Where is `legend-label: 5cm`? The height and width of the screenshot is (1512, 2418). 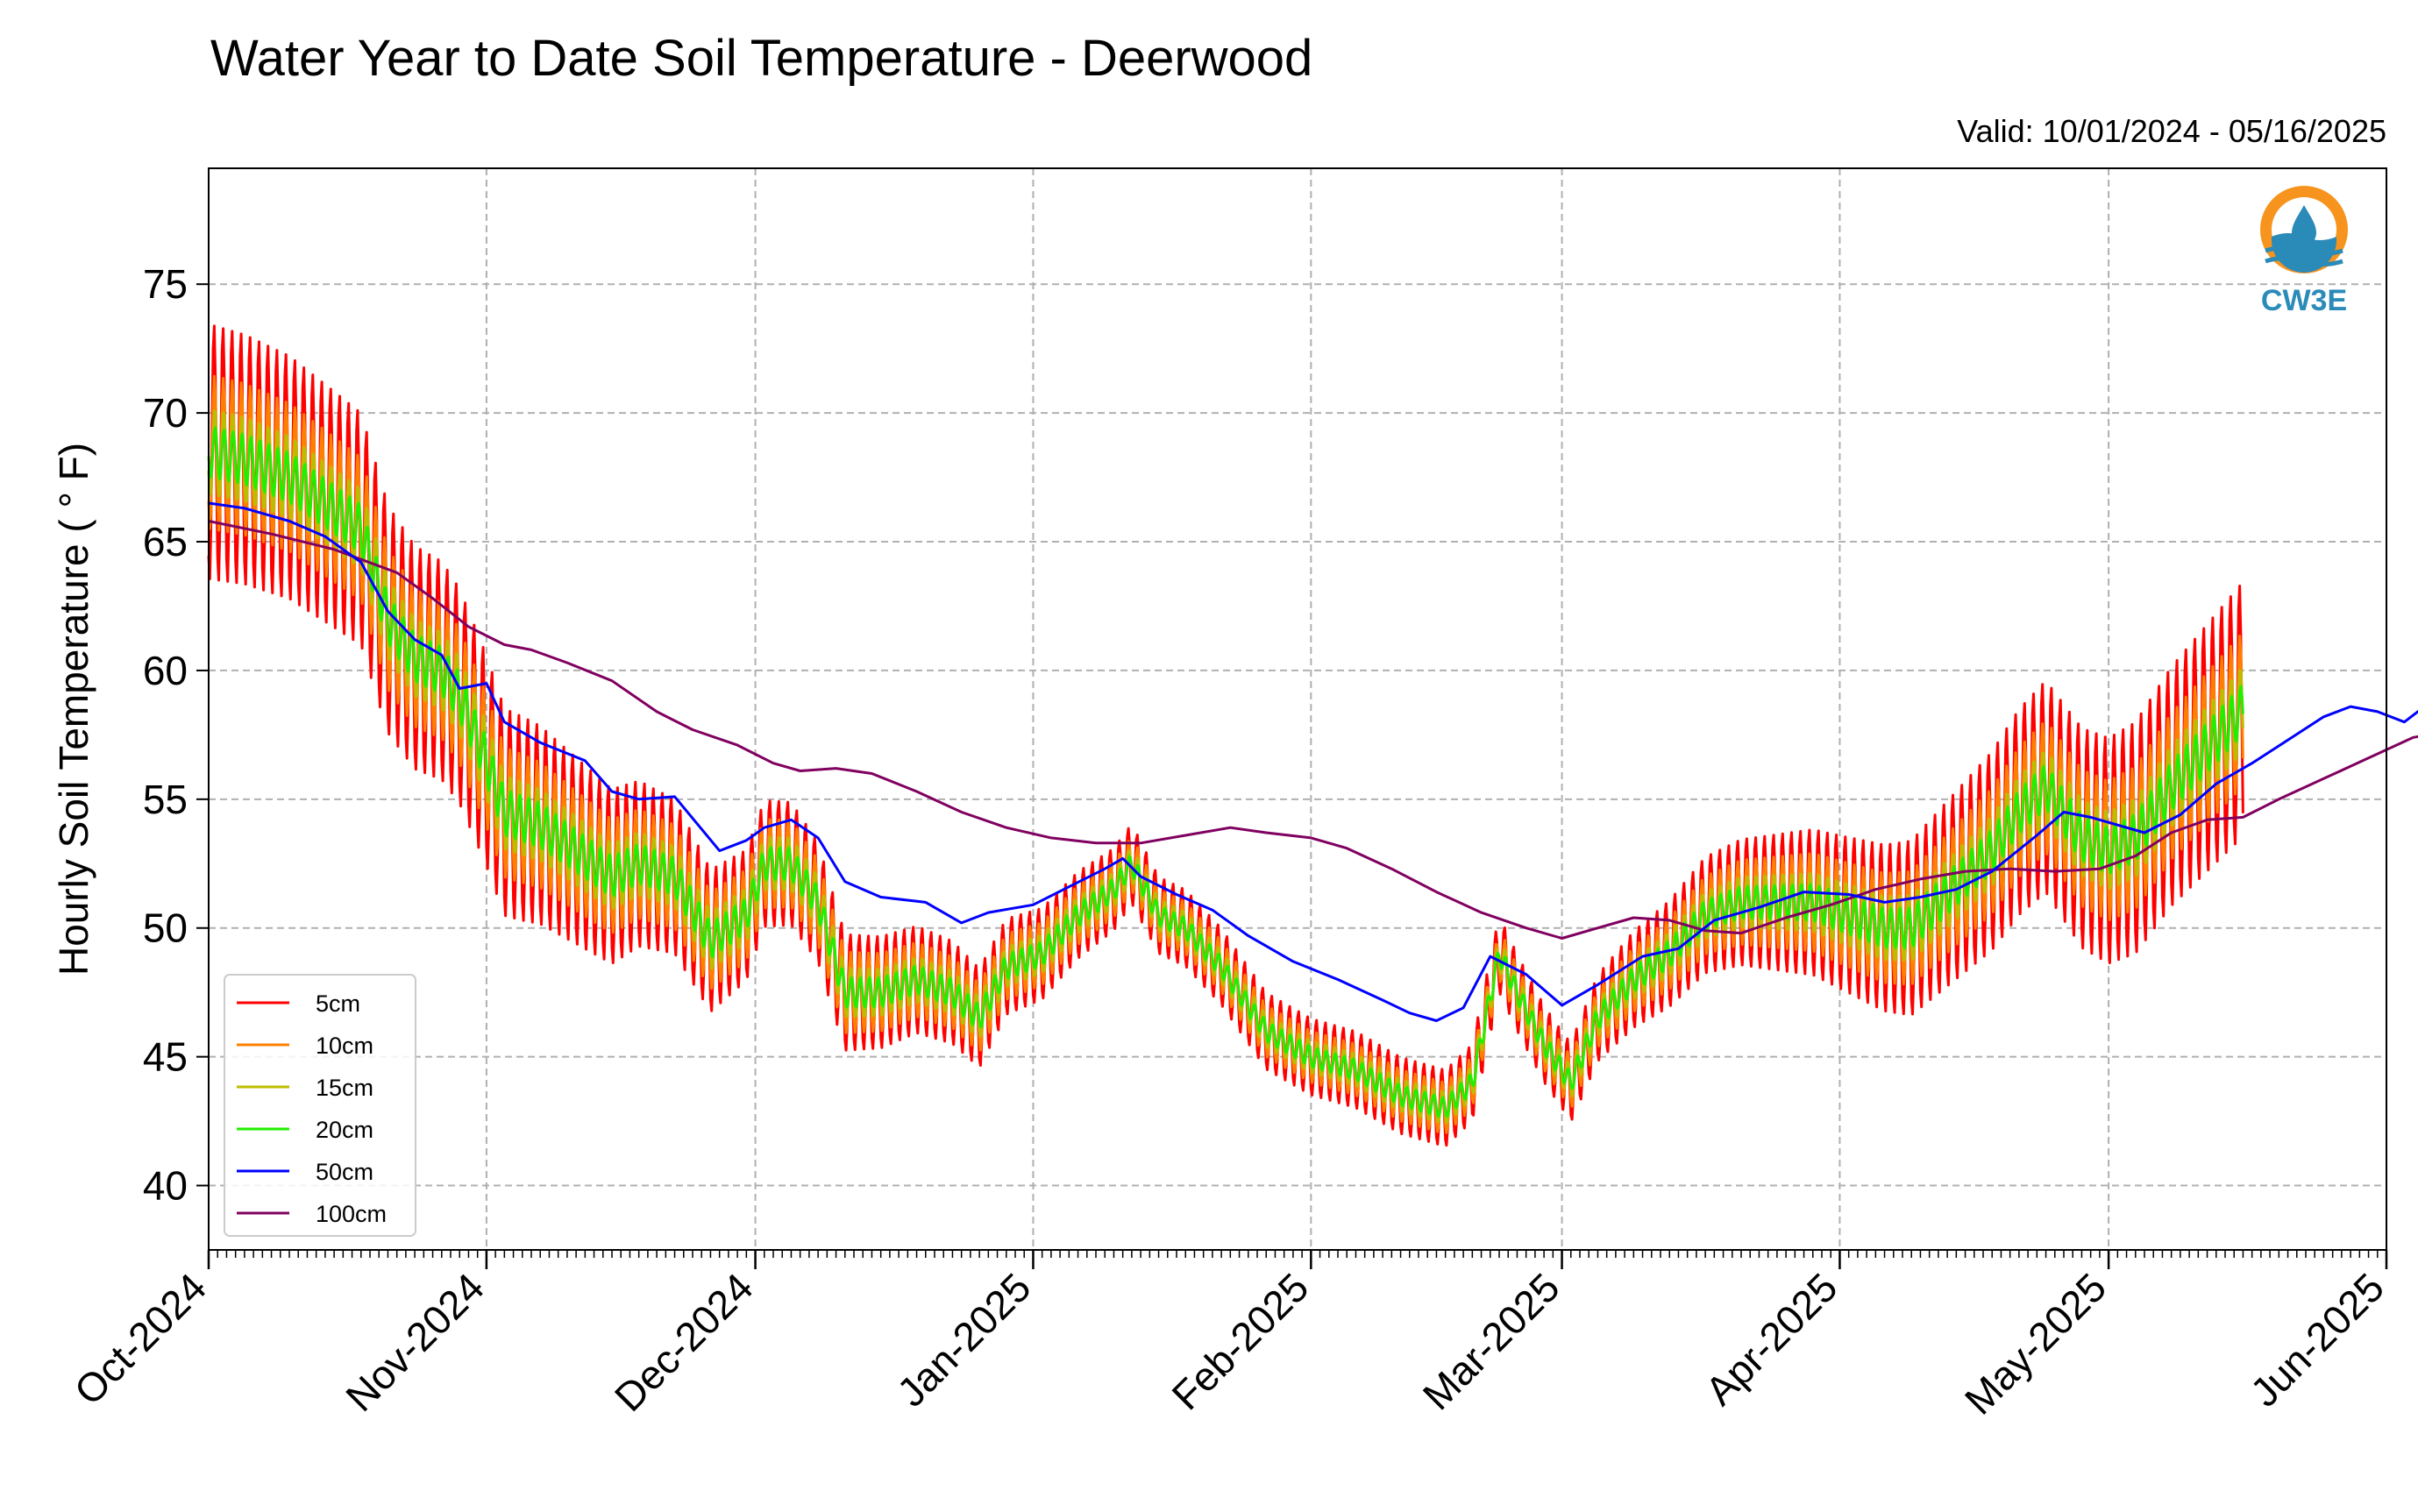 legend-label: 5cm is located at coordinates (338, 1003).